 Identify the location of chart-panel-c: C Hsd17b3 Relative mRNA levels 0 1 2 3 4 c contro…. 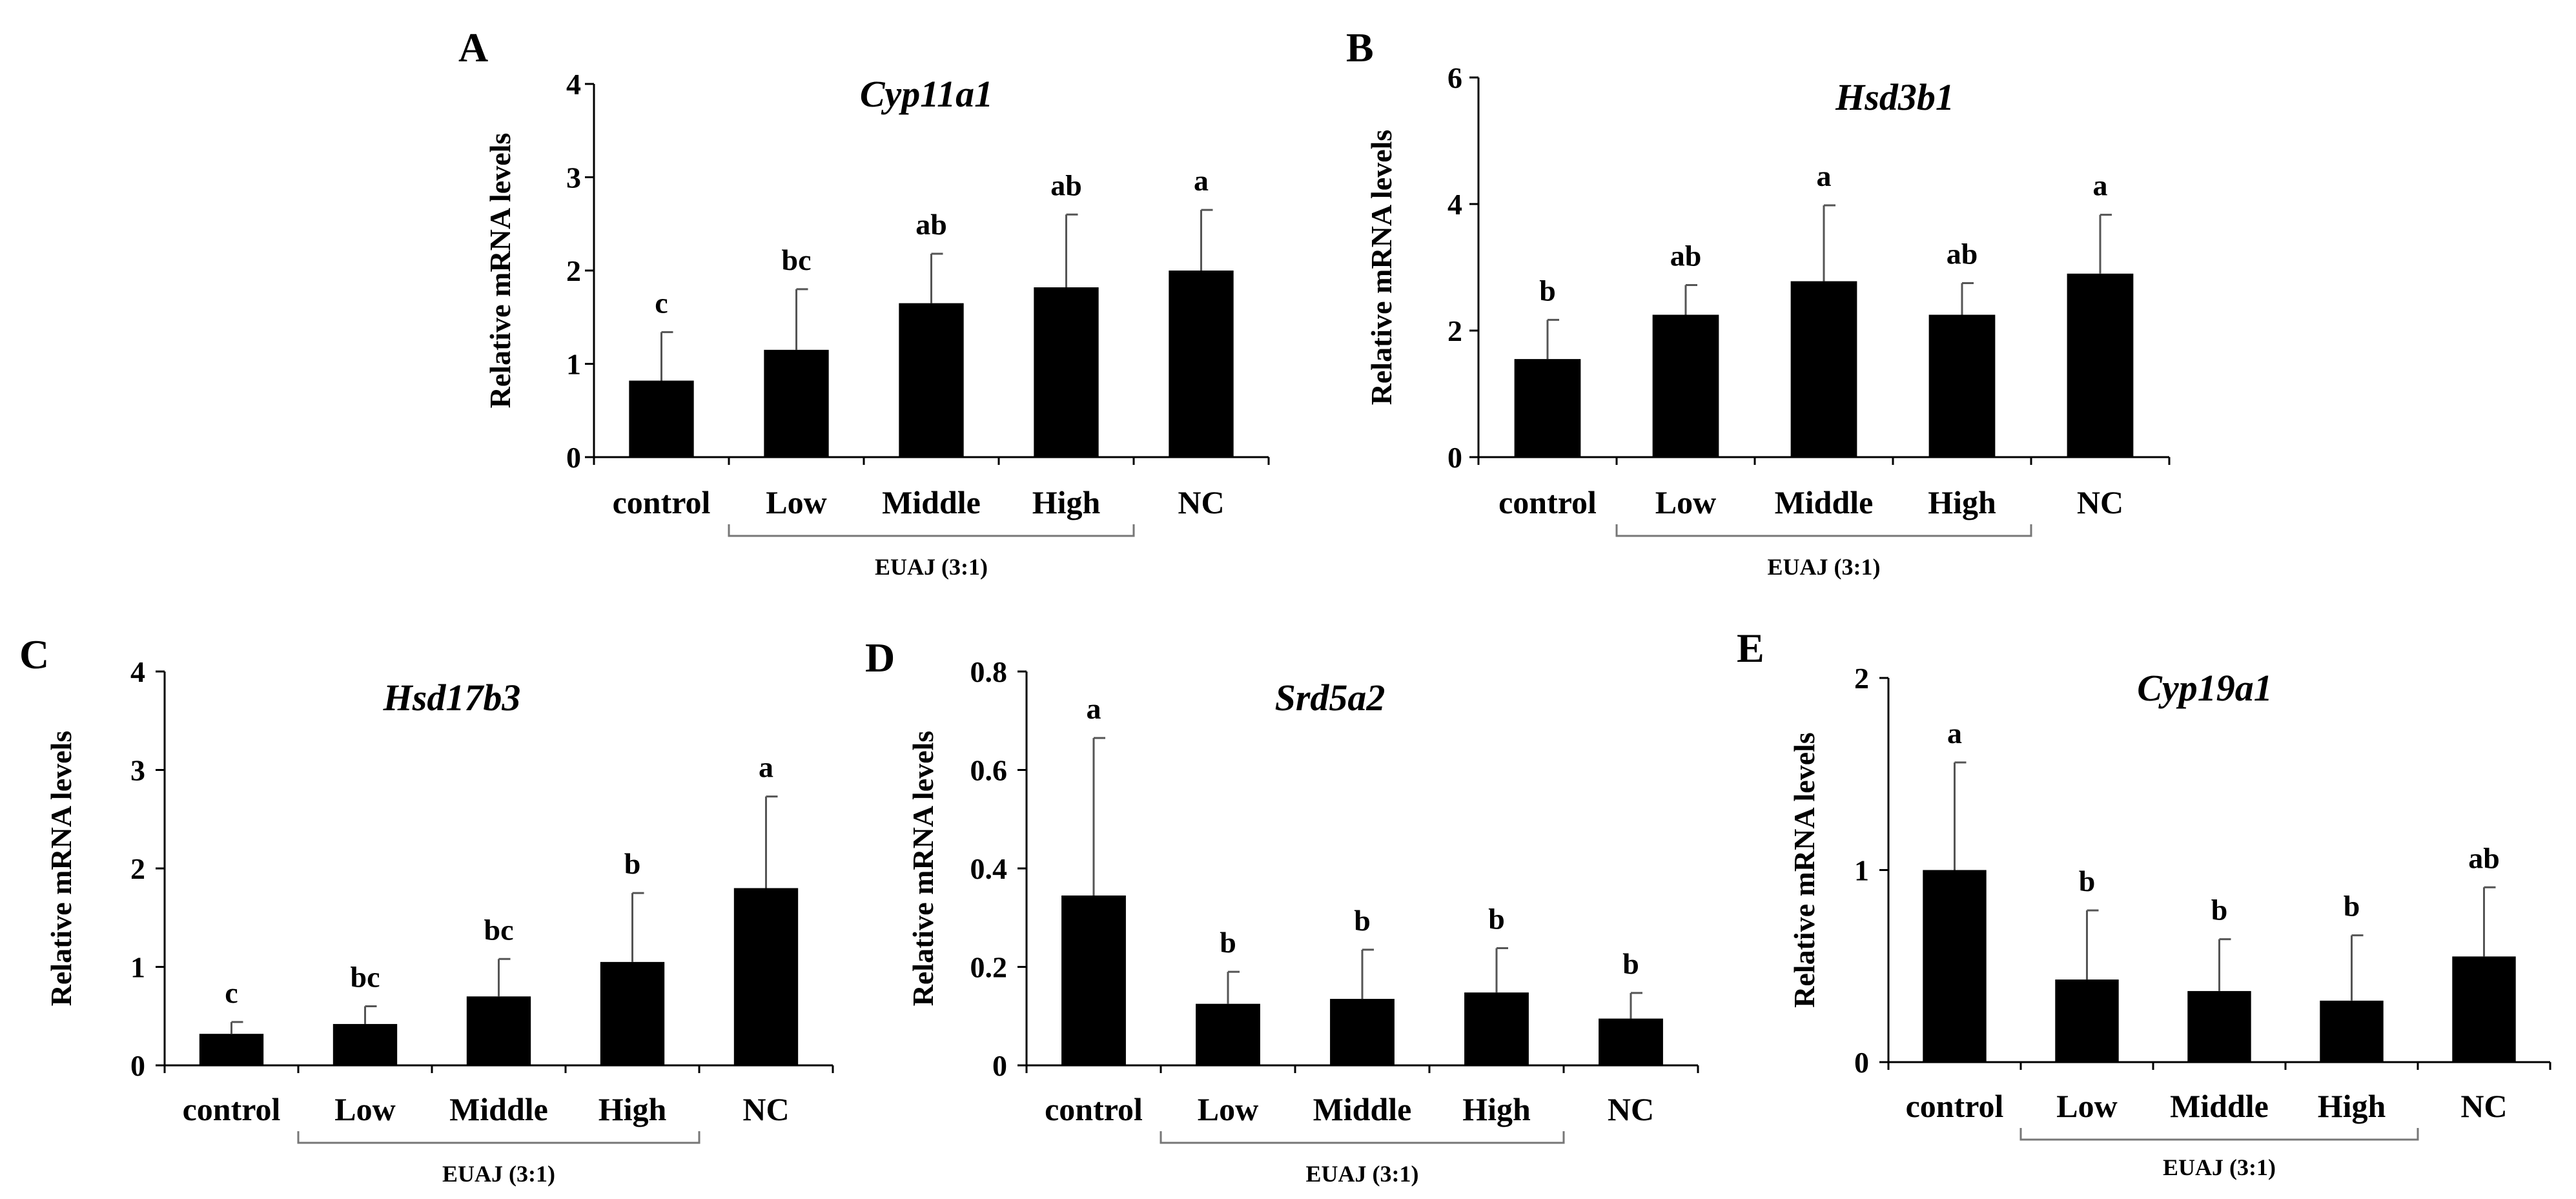
(426, 909).